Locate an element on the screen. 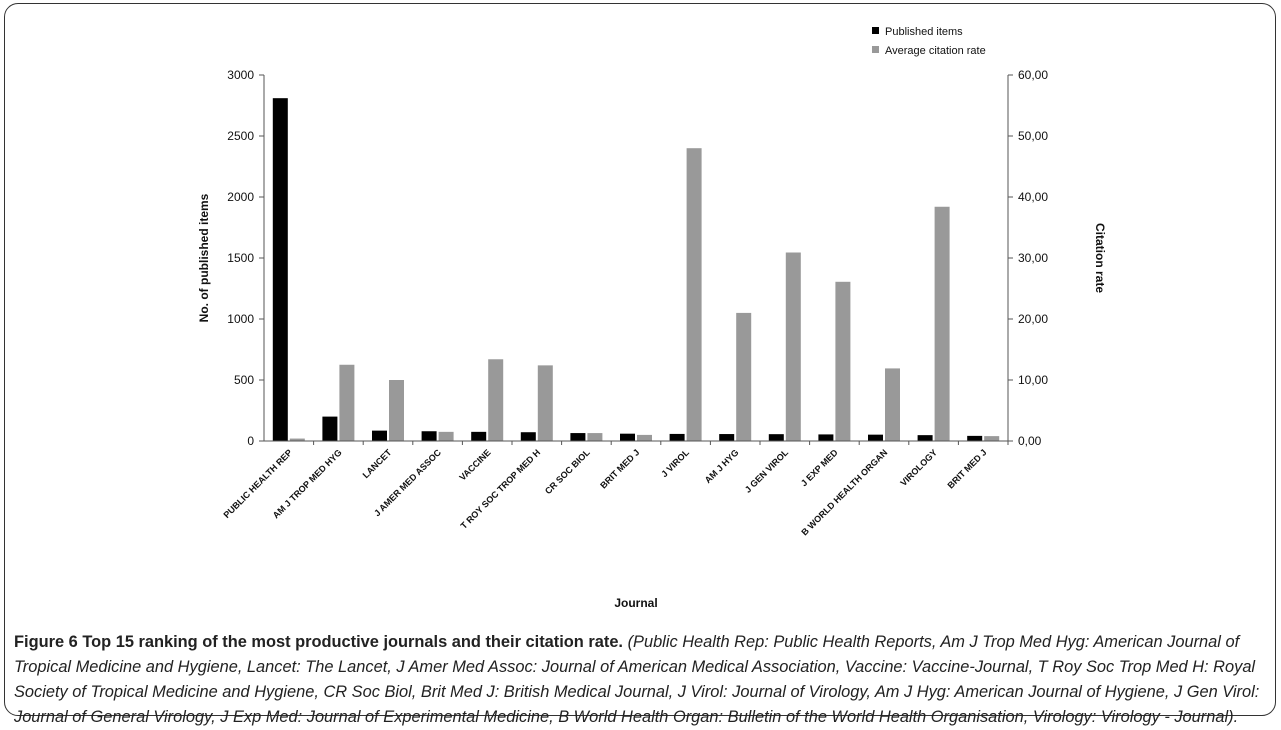 The height and width of the screenshot is (730, 1281). x-tick-label: J GEN VIROL is located at coordinates (767, 471).